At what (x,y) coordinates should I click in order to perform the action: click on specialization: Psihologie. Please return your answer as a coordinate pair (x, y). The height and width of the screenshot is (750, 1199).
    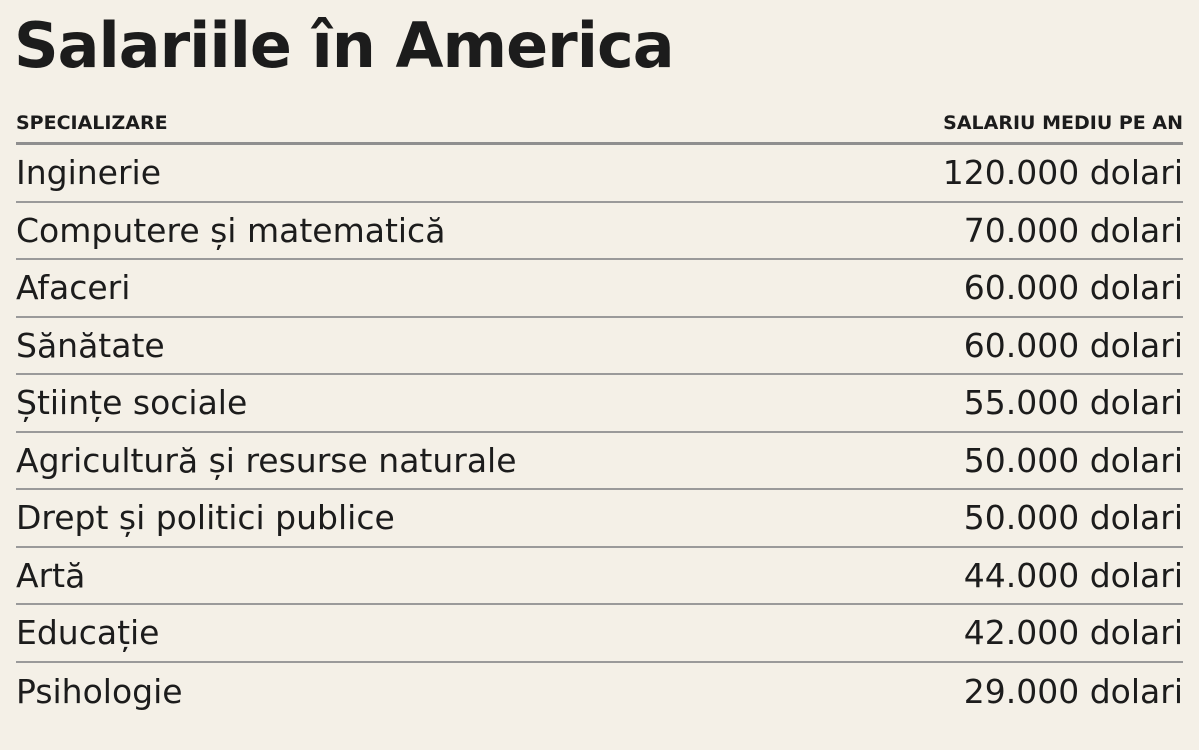
    Looking at the image, I should click on (99, 691).